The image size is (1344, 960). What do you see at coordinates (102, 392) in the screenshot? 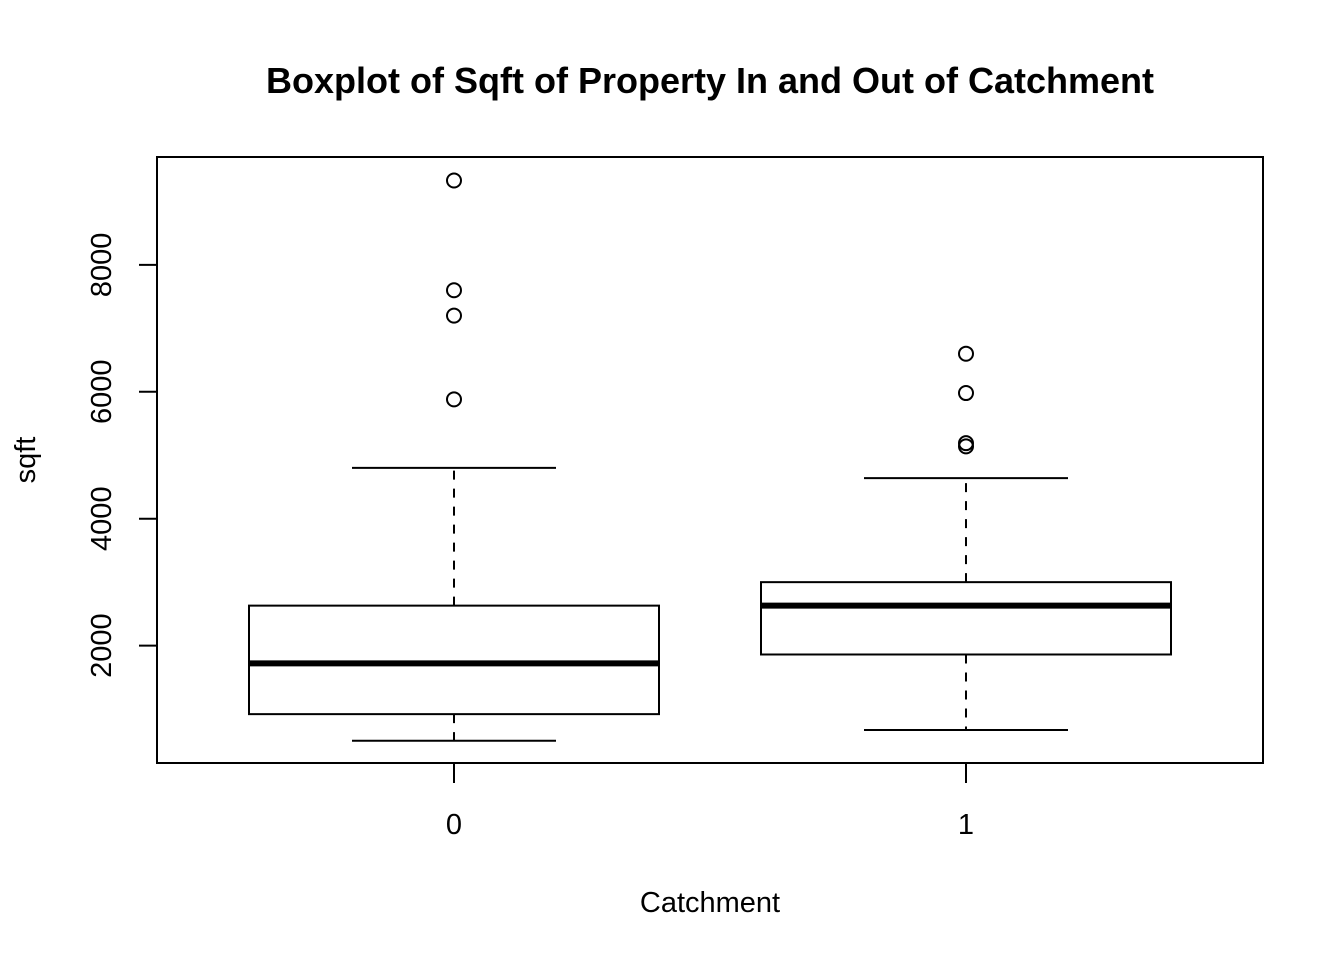
I see `y-tick-label: 6000` at bounding box center [102, 392].